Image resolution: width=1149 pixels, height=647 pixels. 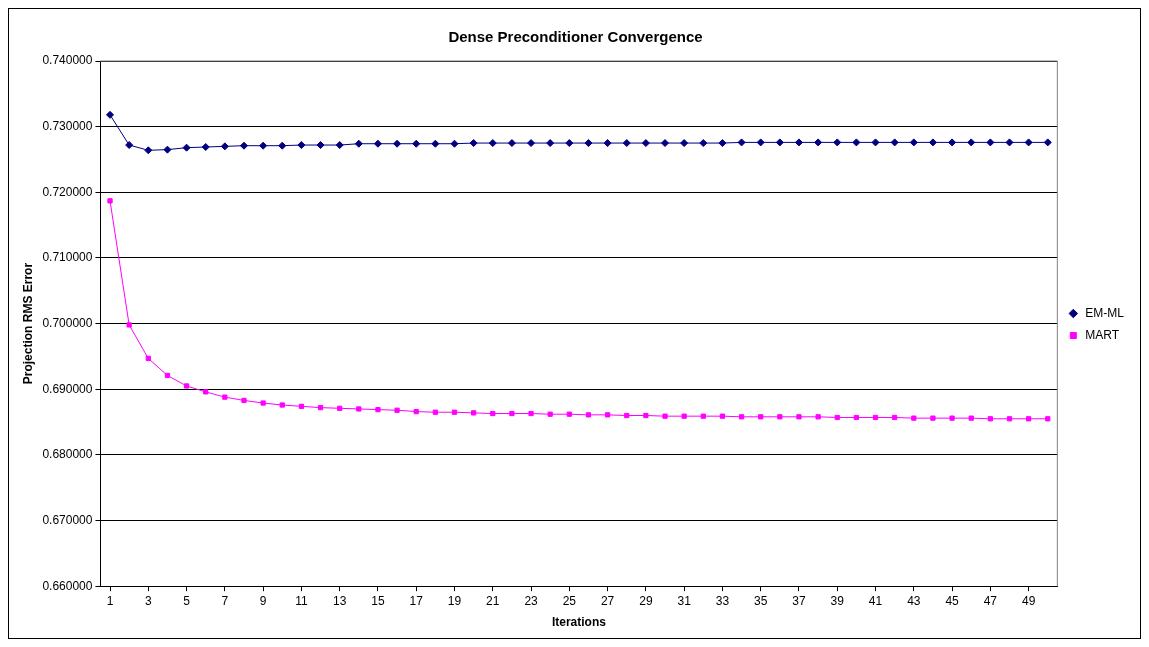 I want to click on x-tick-label: 7, so click(x=225, y=600).